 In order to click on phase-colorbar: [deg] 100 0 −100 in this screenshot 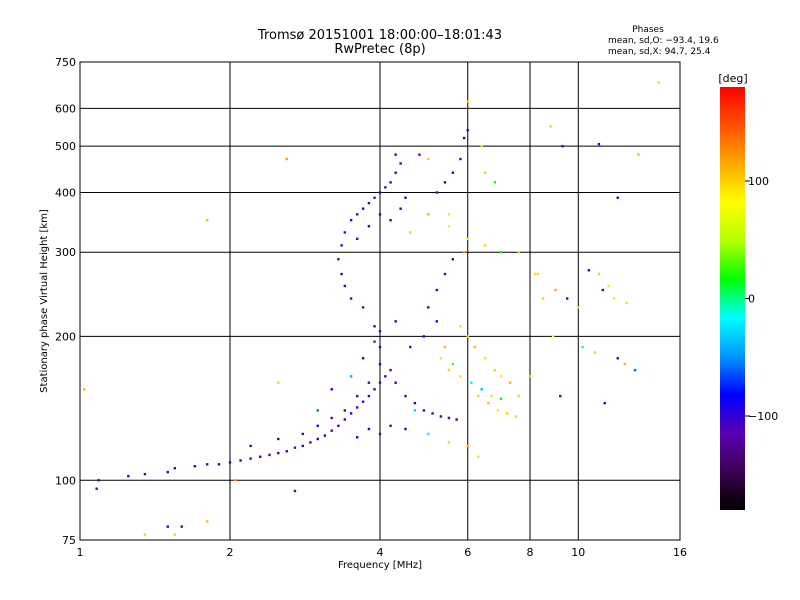, I will do `click(748, 291)`.